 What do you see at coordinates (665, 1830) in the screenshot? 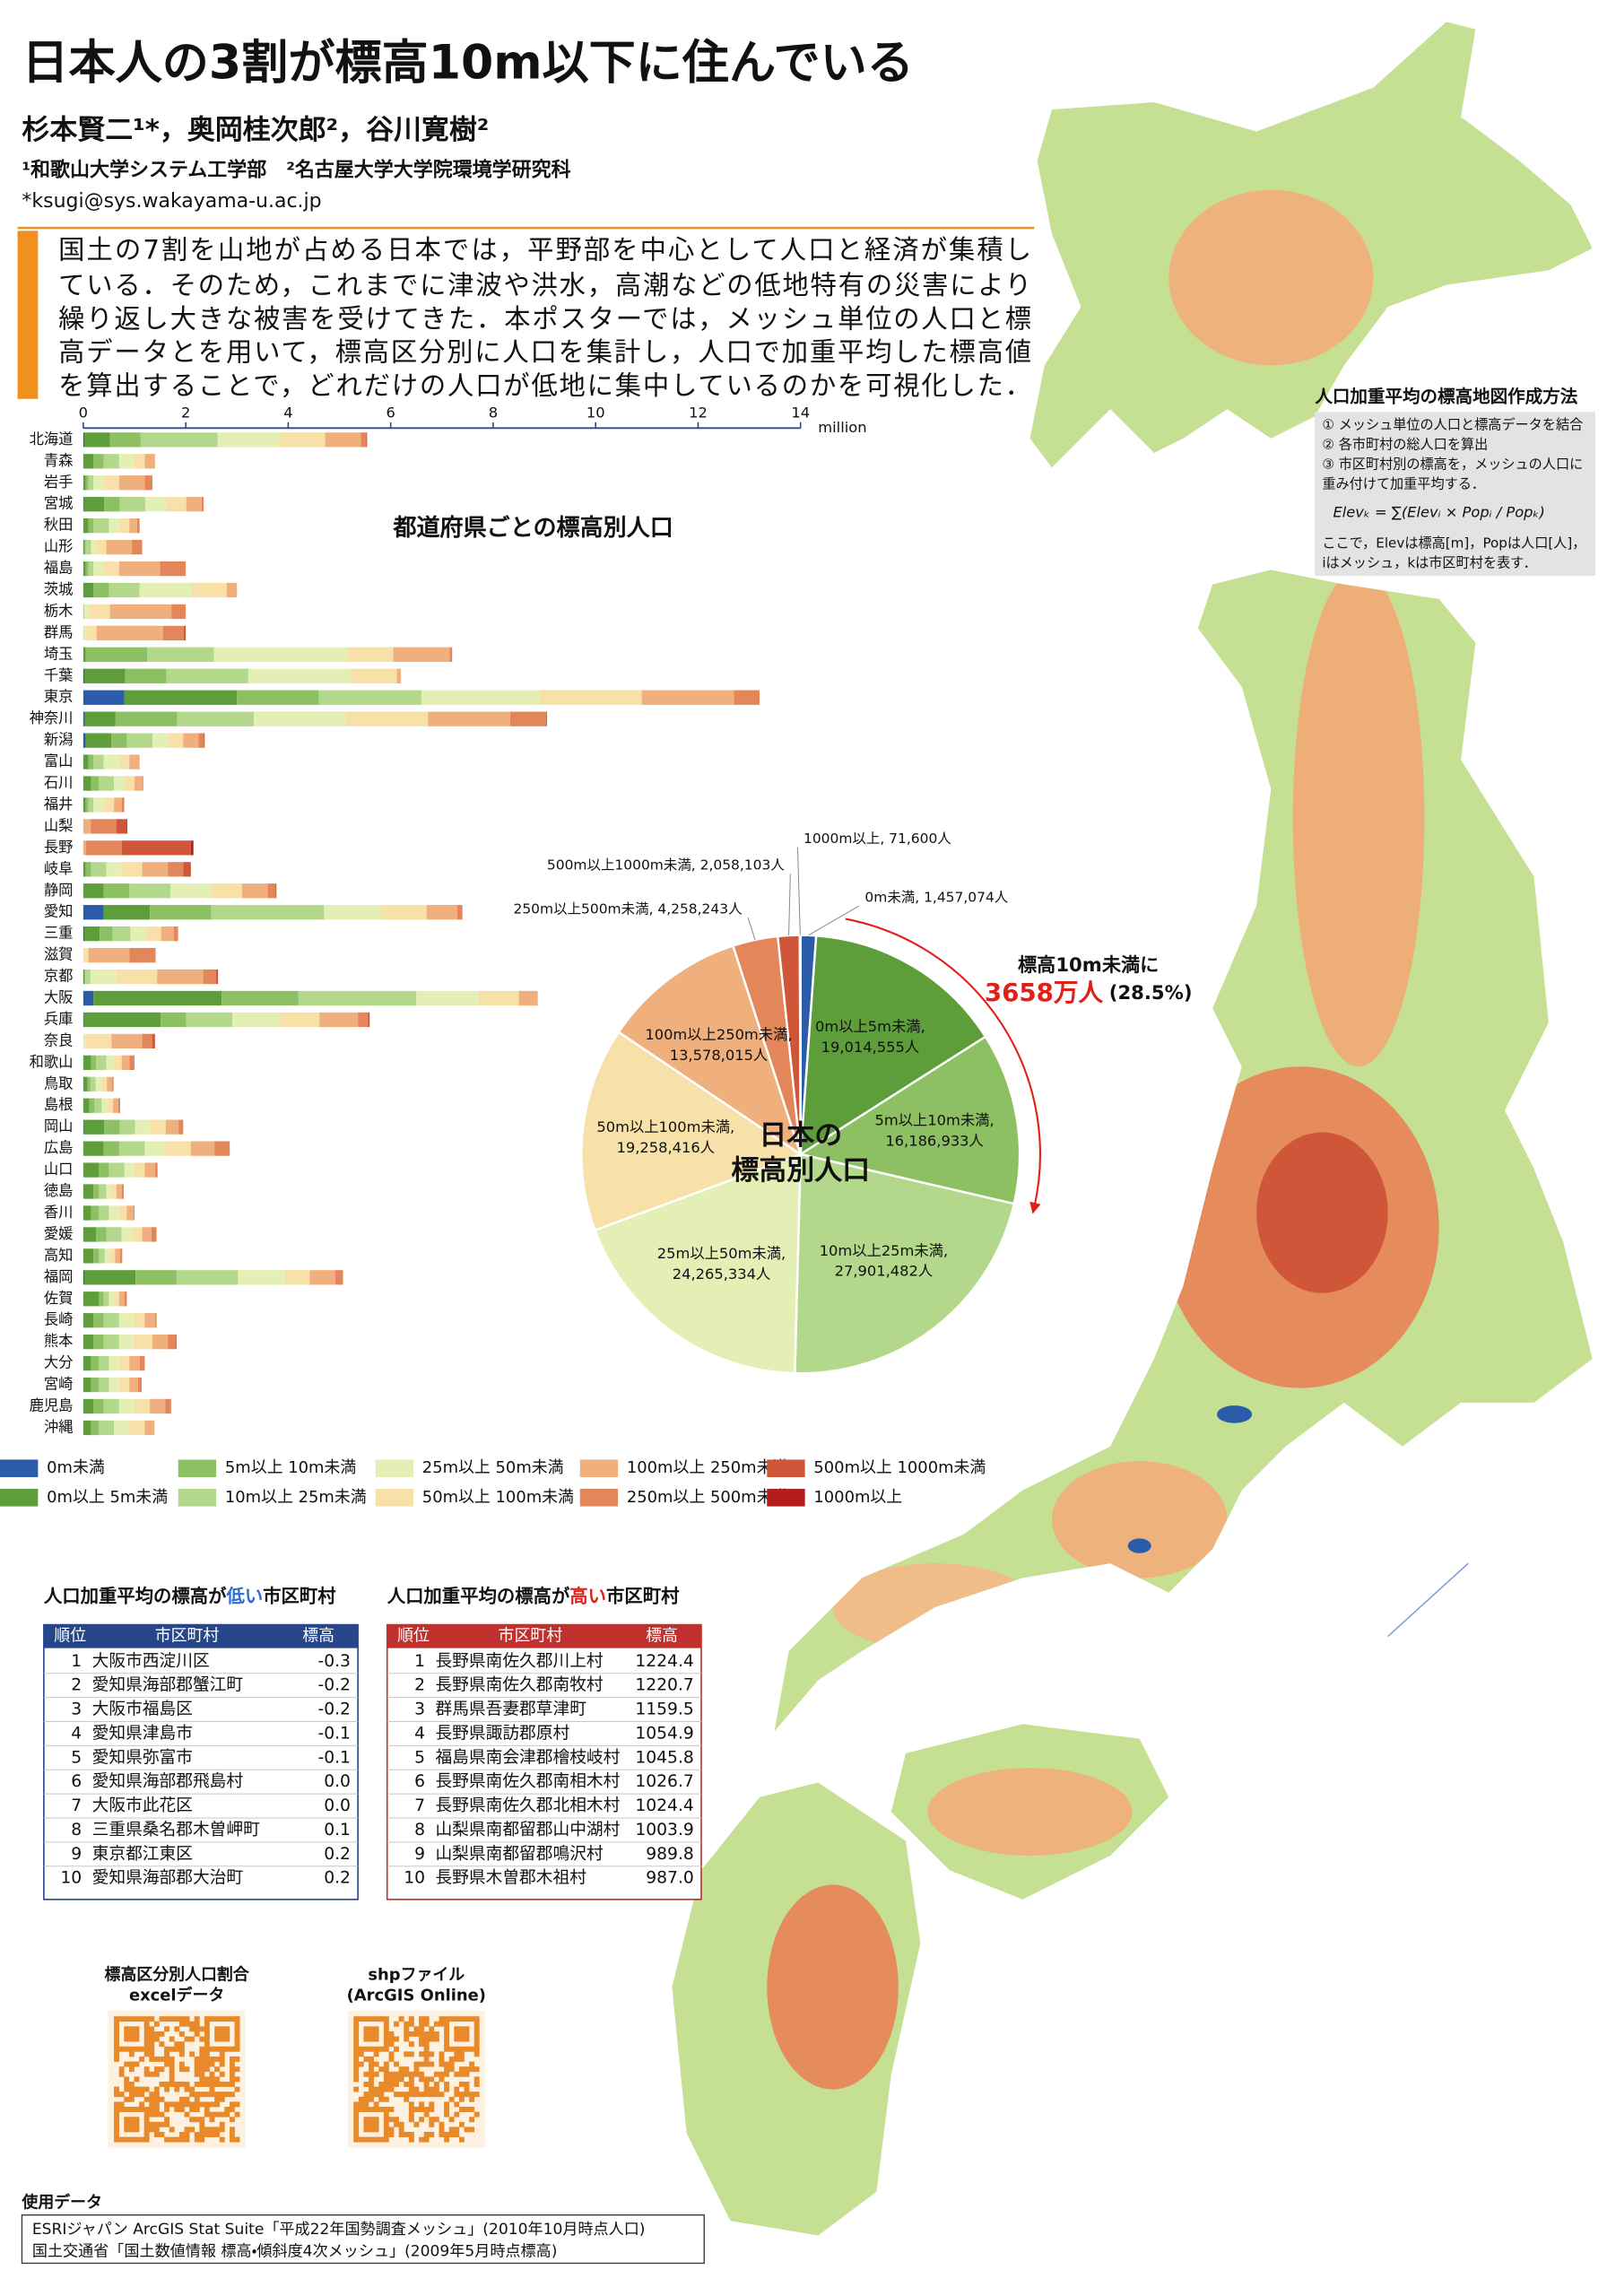
I see `table-cell: 1003.9` at bounding box center [665, 1830].